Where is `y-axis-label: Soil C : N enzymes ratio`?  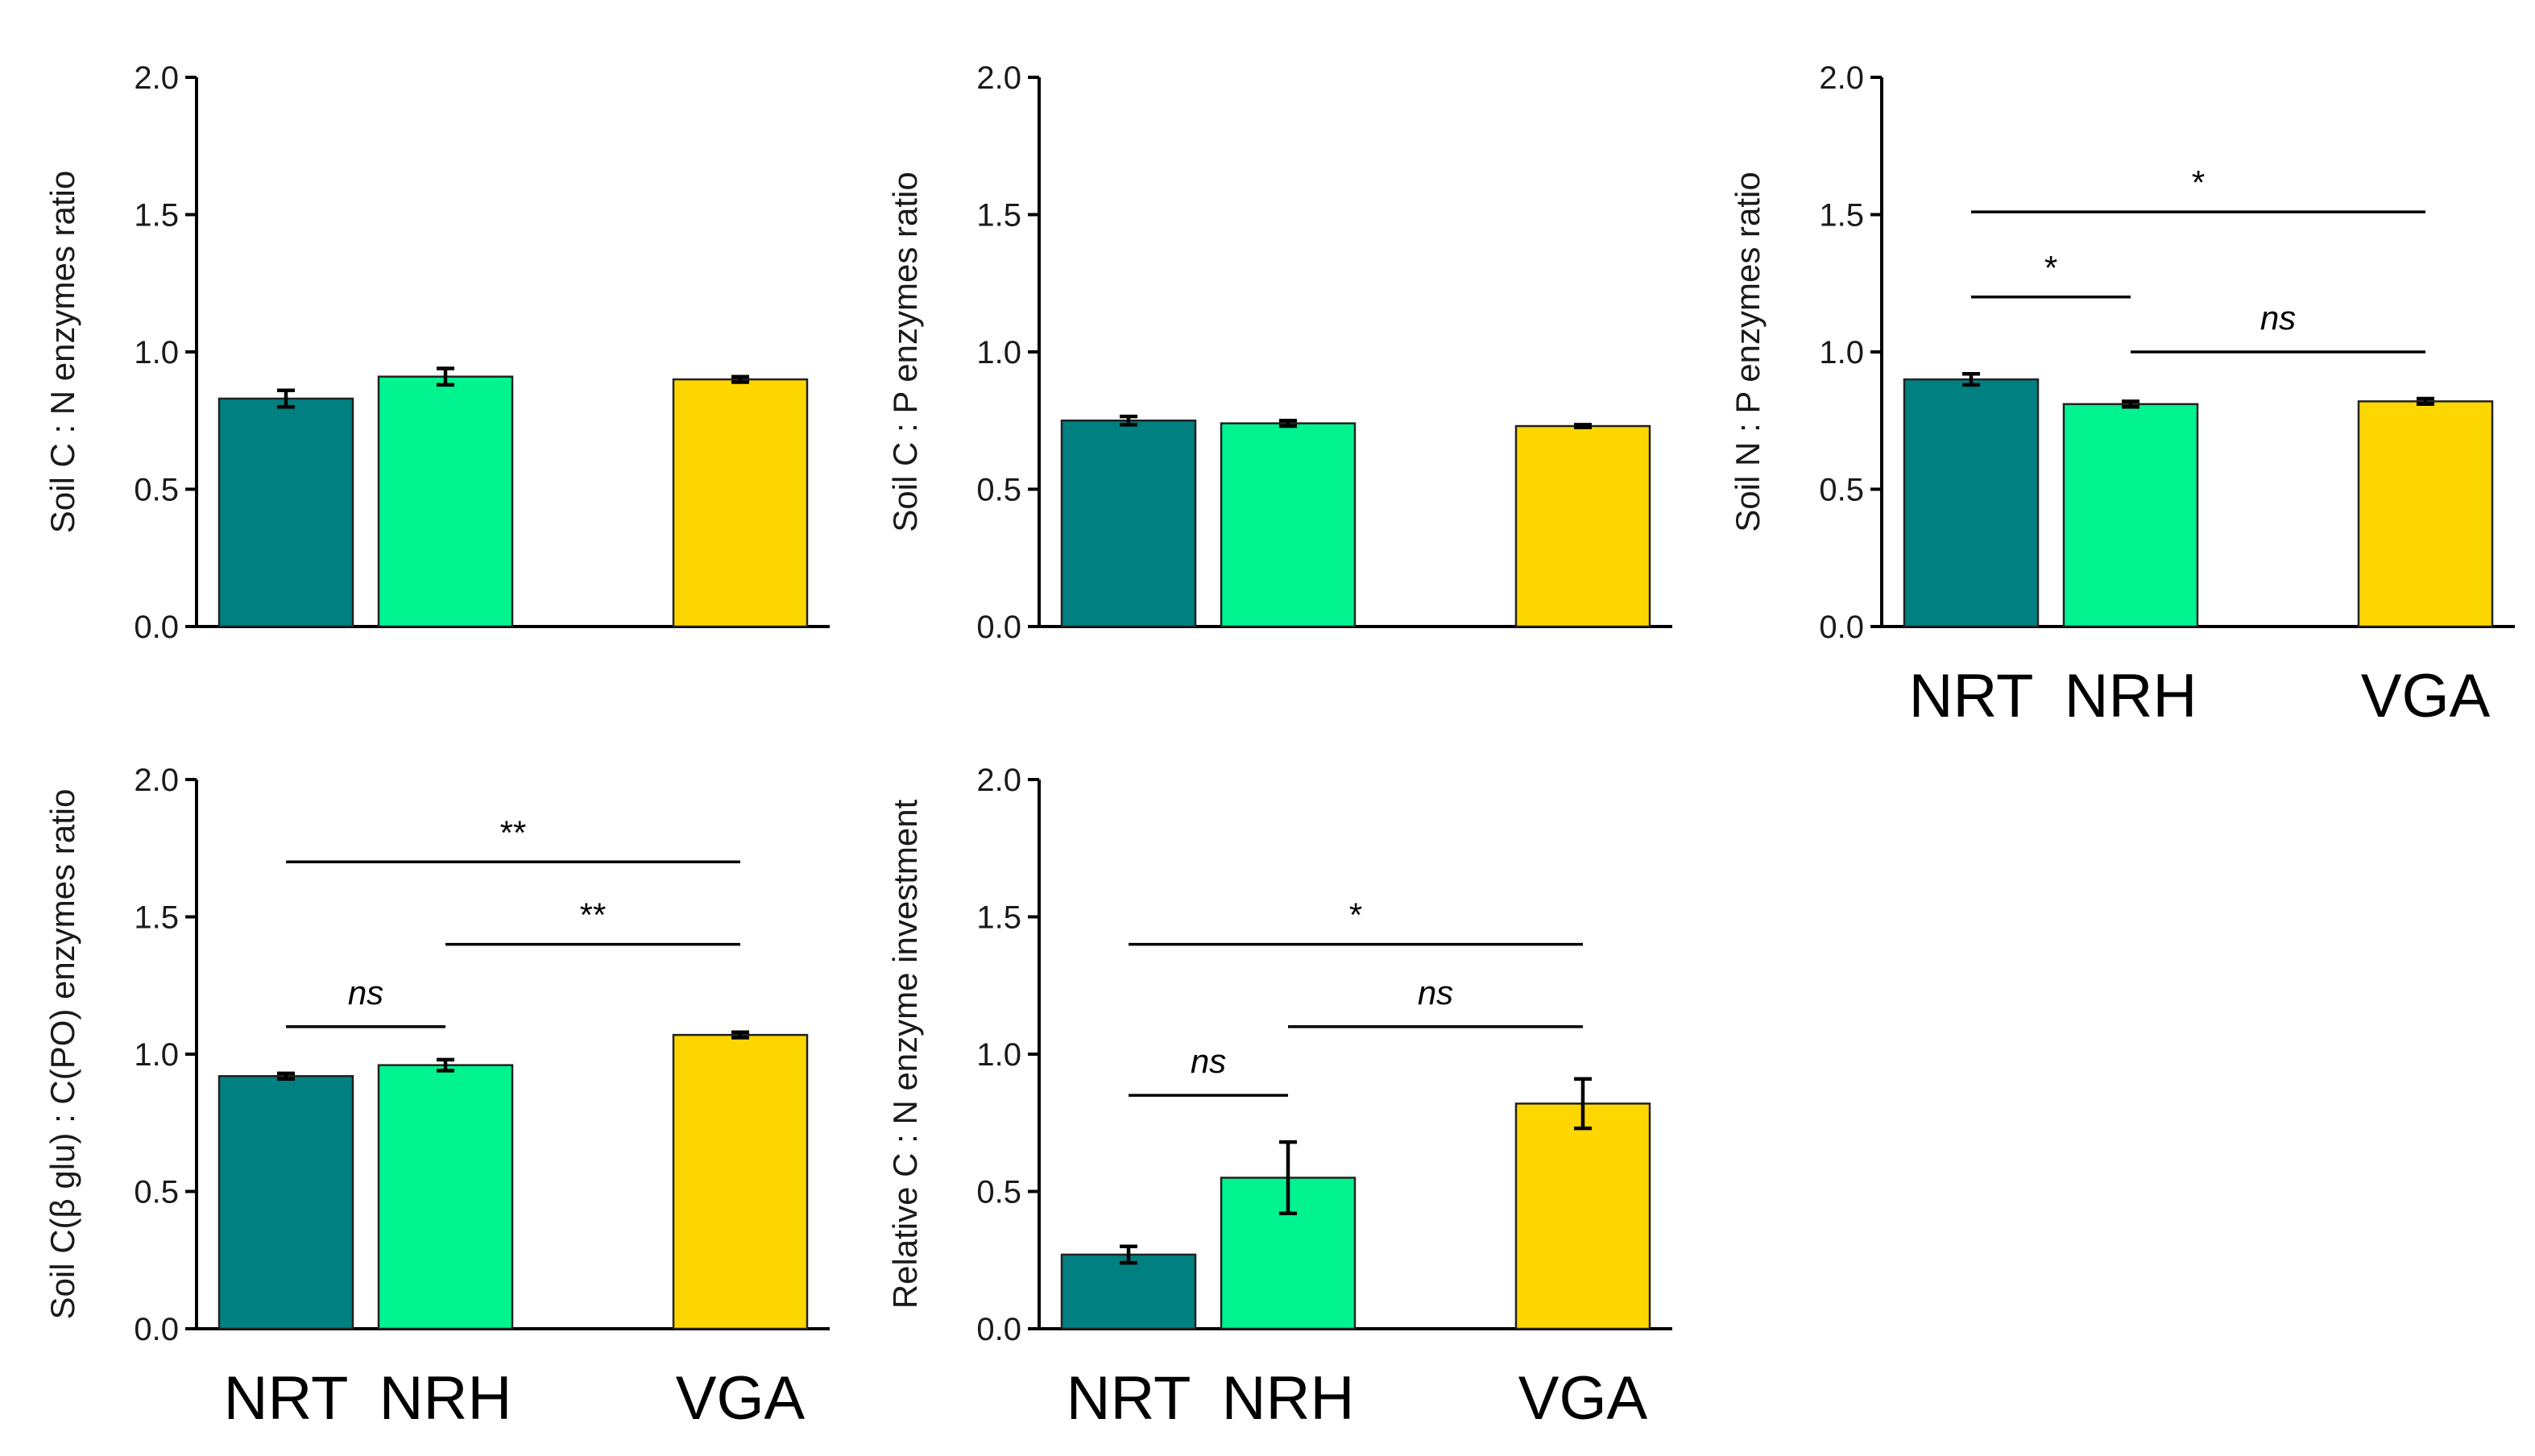
y-axis-label: Soil C : N enzymes ratio is located at coordinates (62, 352).